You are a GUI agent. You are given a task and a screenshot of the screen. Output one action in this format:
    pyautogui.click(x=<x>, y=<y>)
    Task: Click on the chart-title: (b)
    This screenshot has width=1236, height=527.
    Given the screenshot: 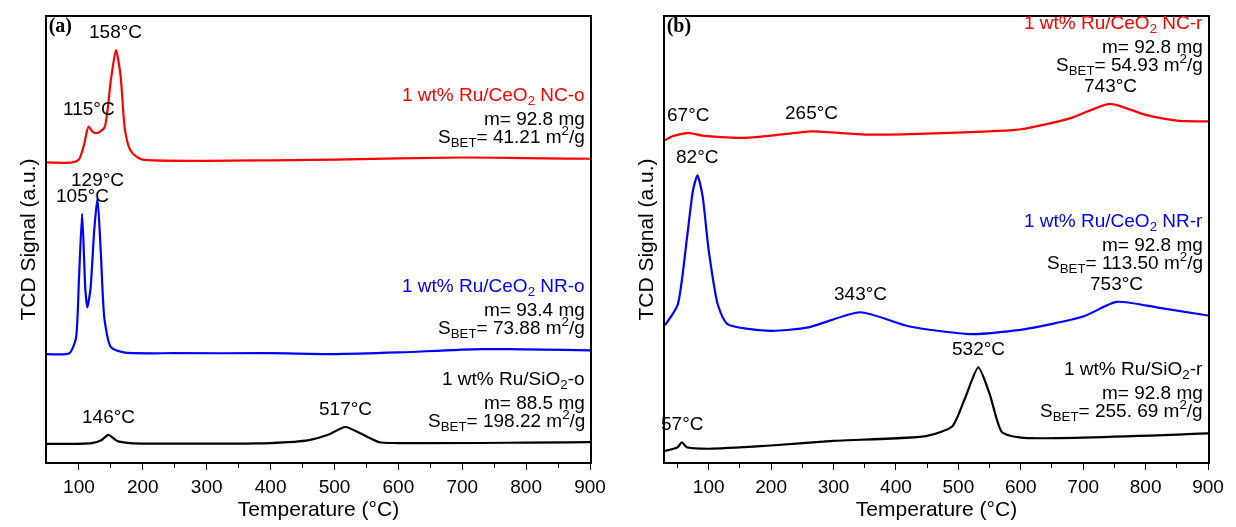 What is the action you would take?
    pyautogui.click(x=679, y=25)
    